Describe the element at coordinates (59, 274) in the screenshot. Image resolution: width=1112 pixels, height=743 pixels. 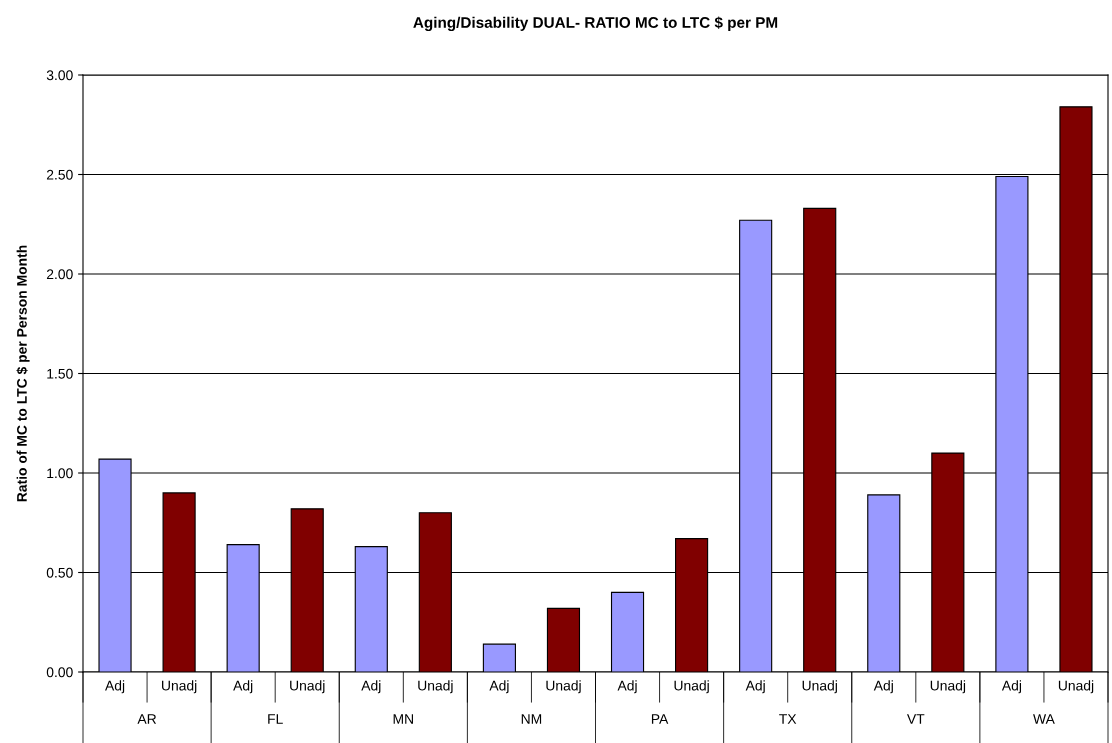
I see `y-tick-label: 2.00` at that location.